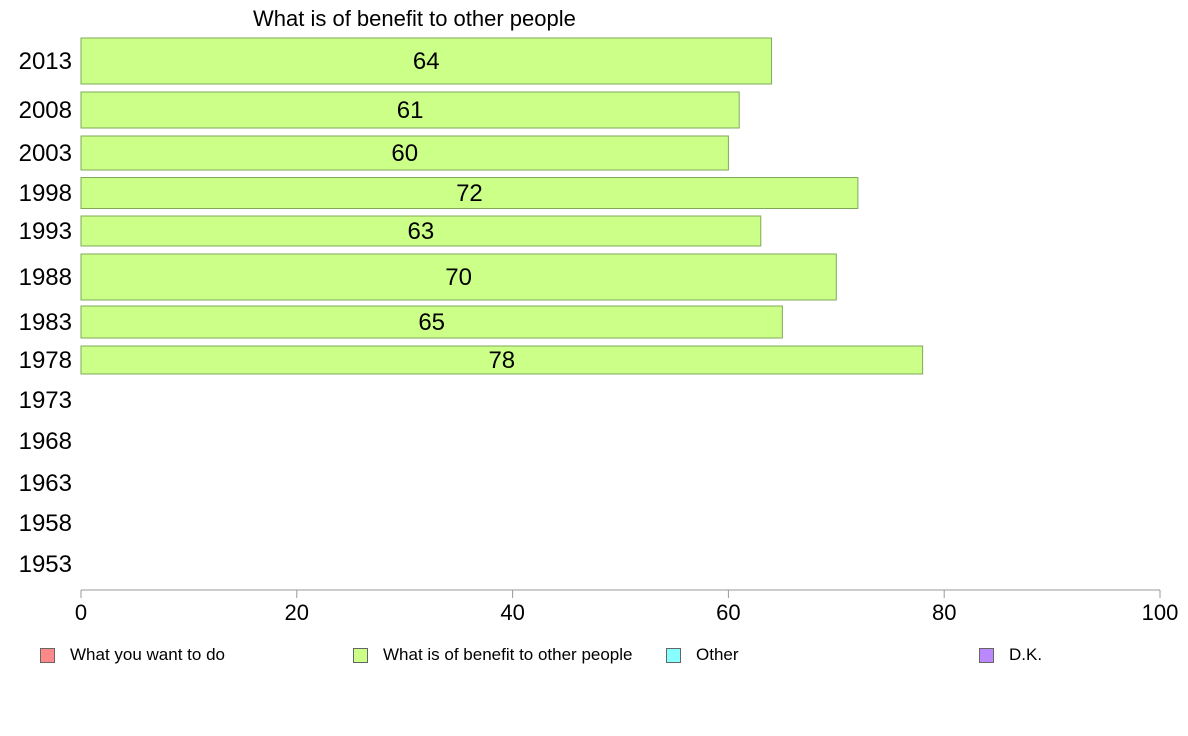 Image resolution: width=1188 pixels, height=736 pixels. I want to click on data-label-1993: 63, so click(421, 231).